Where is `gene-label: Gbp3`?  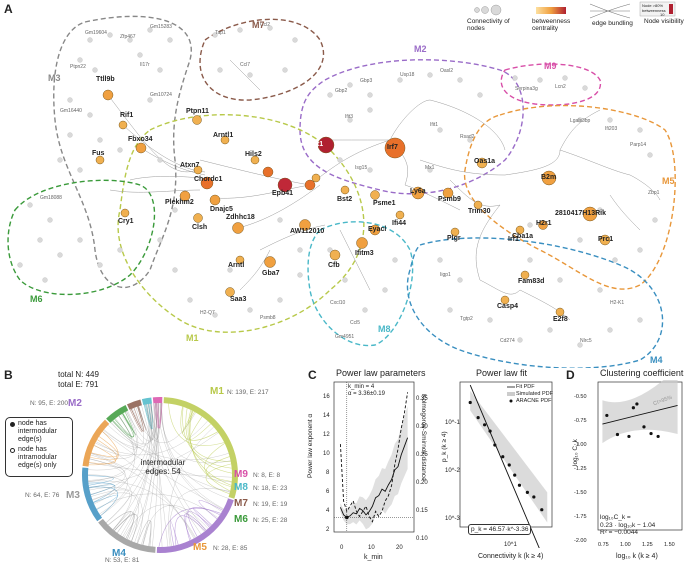
gene-label: Gbp3 is located at coordinates (366, 81).